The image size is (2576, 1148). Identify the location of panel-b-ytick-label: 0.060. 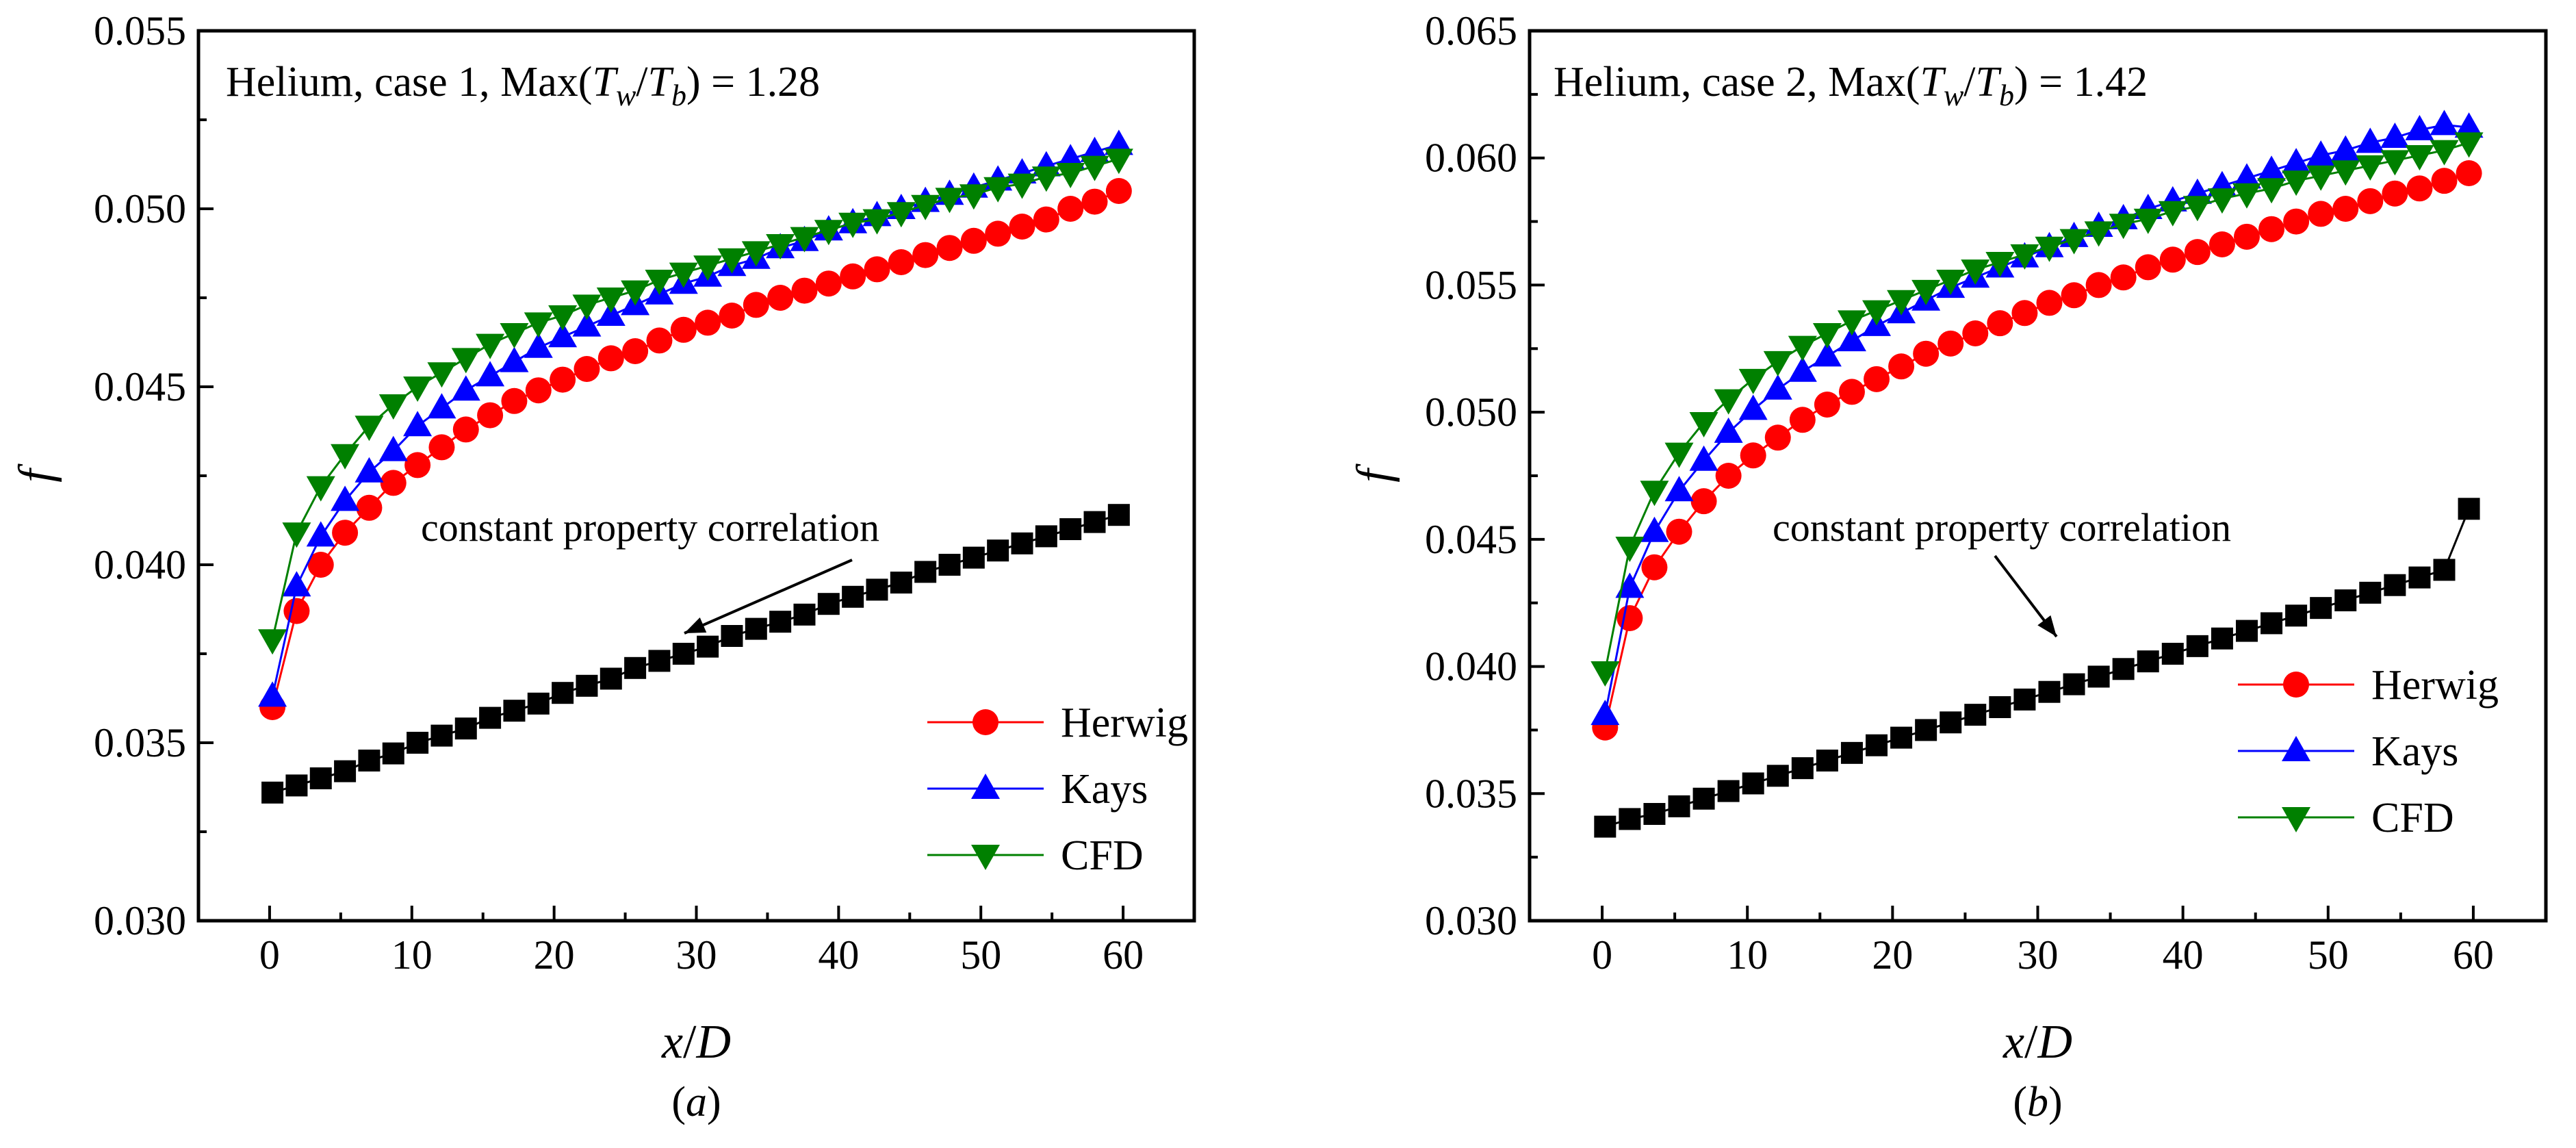
(1471, 158).